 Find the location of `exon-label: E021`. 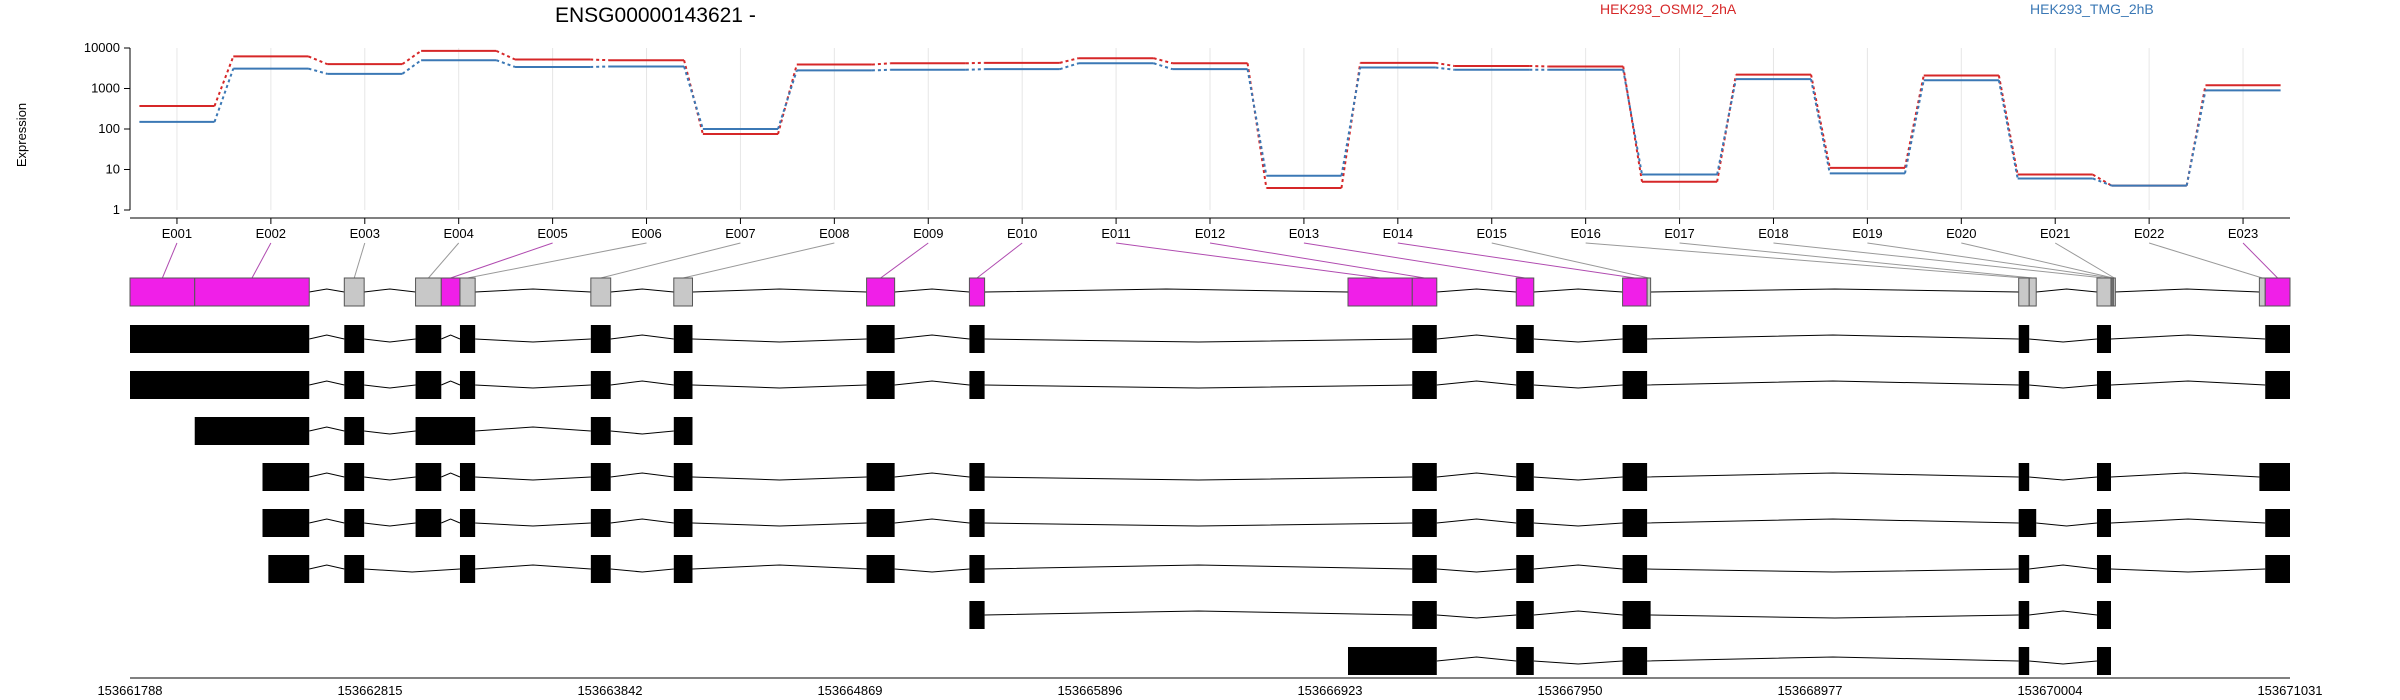

exon-label: E021 is located at coordinates (2055, 233).